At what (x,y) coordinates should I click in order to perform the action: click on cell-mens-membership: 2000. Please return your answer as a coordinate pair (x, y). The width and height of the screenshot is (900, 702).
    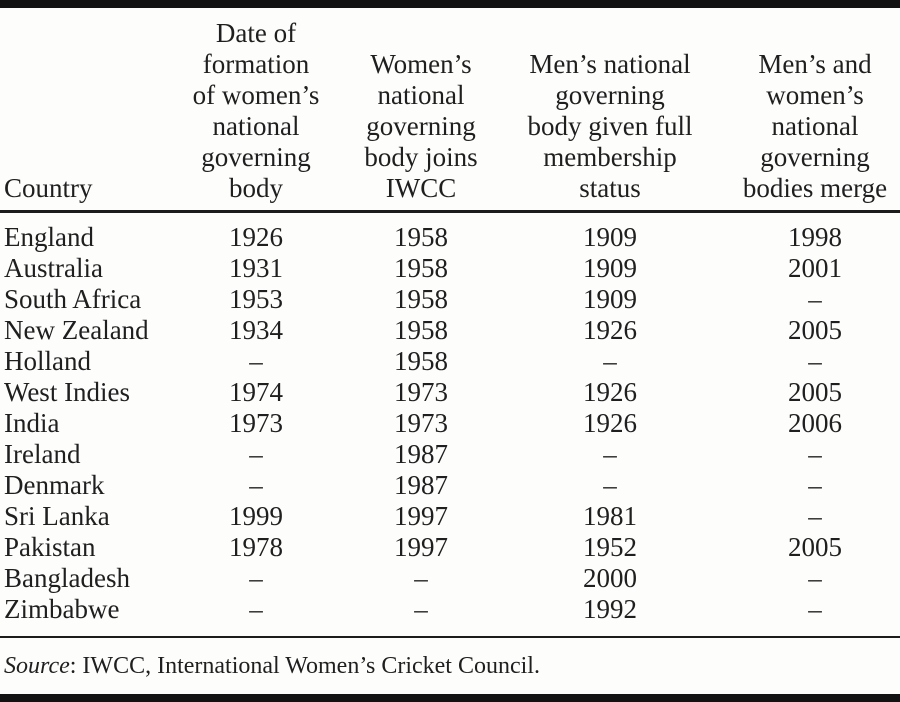
    Looking at the image, I should click on (610, 578).